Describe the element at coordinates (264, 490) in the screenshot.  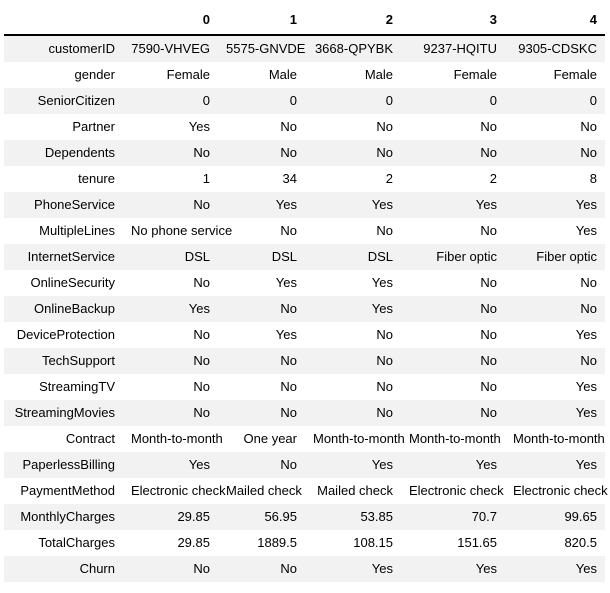
I see `cell: Mailed check` at that location.